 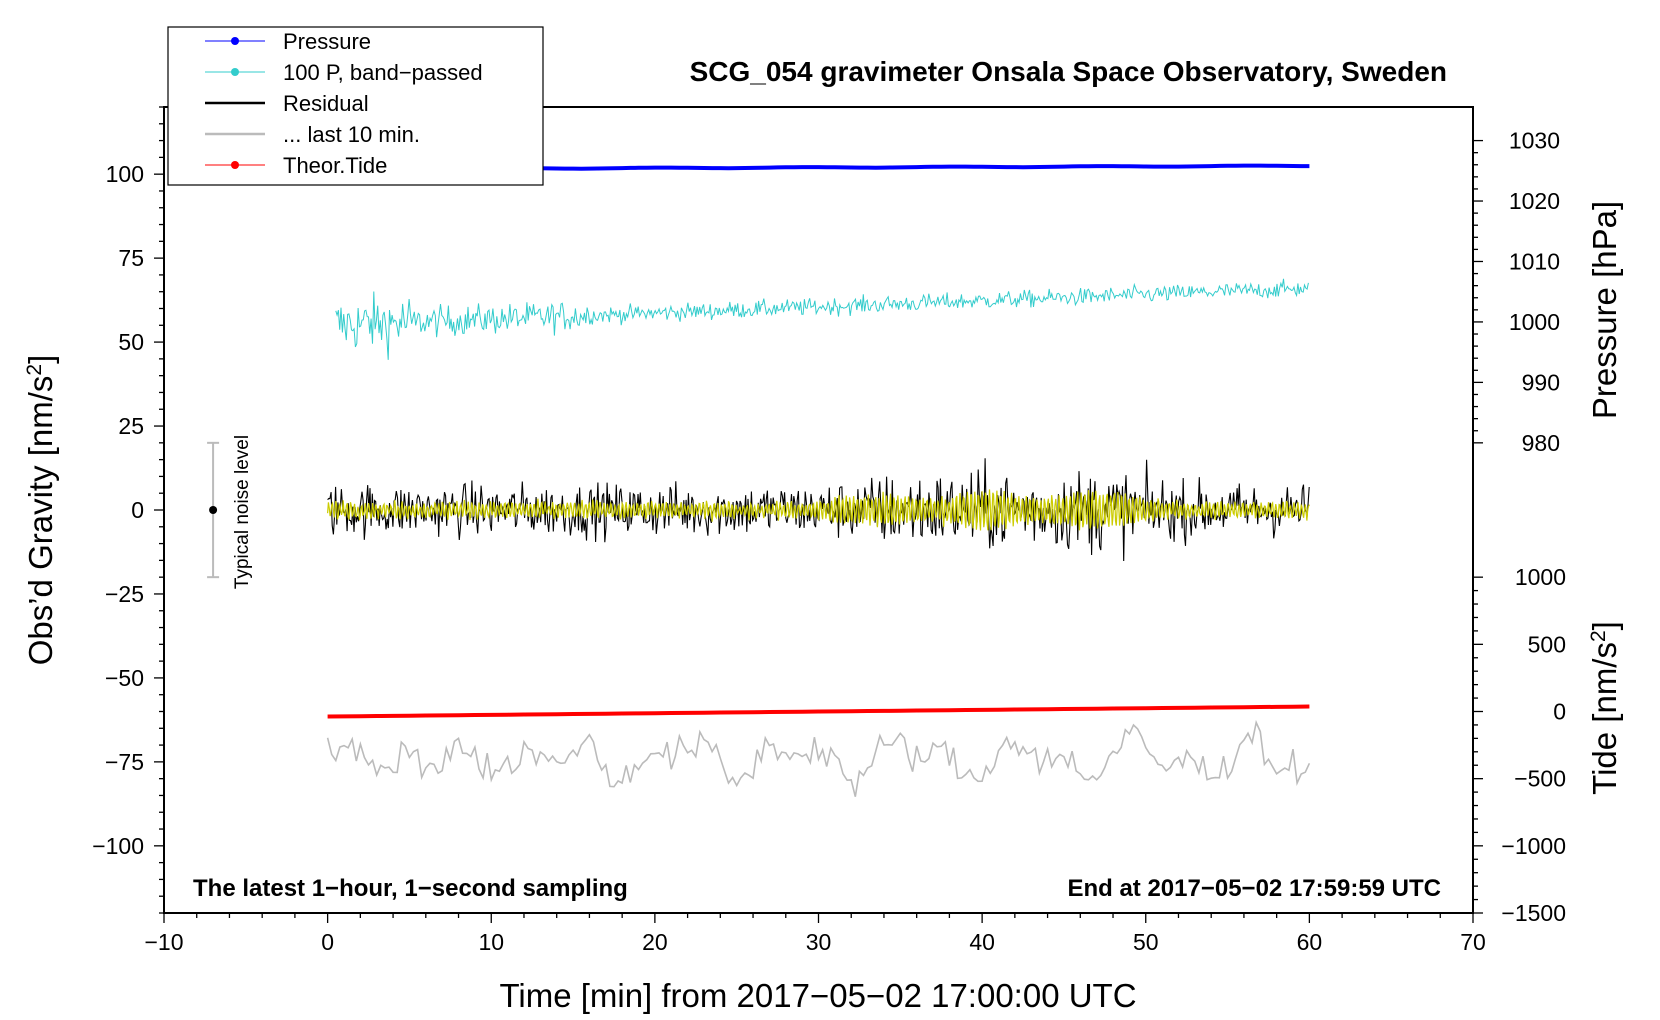 What do you see at coordinates (327, 942) in the screenshot?
I see `x-tick-label: 0` at bounding box center [327, 942].